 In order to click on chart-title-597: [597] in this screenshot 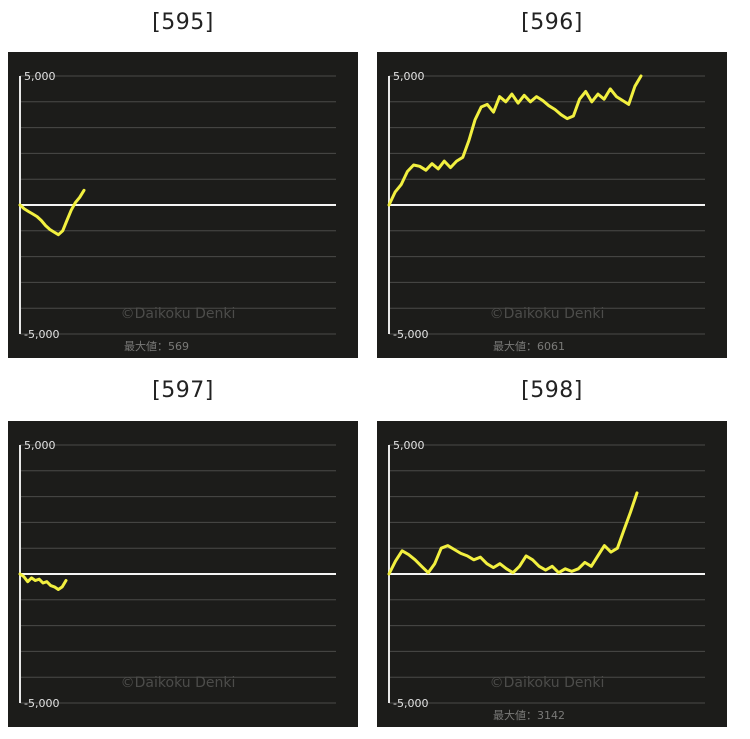, I will do `click(183, 390)`.